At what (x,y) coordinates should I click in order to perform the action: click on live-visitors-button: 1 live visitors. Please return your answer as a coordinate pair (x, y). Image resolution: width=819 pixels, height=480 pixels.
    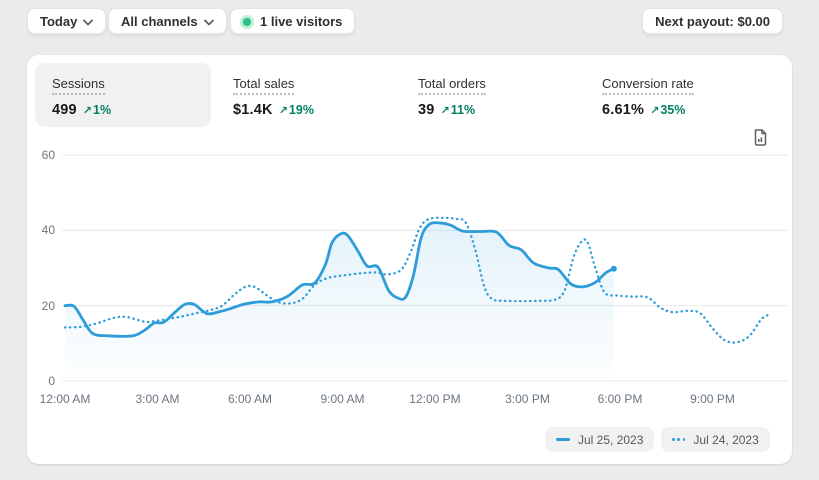
    Looking at the image, I should click on (293, 21).